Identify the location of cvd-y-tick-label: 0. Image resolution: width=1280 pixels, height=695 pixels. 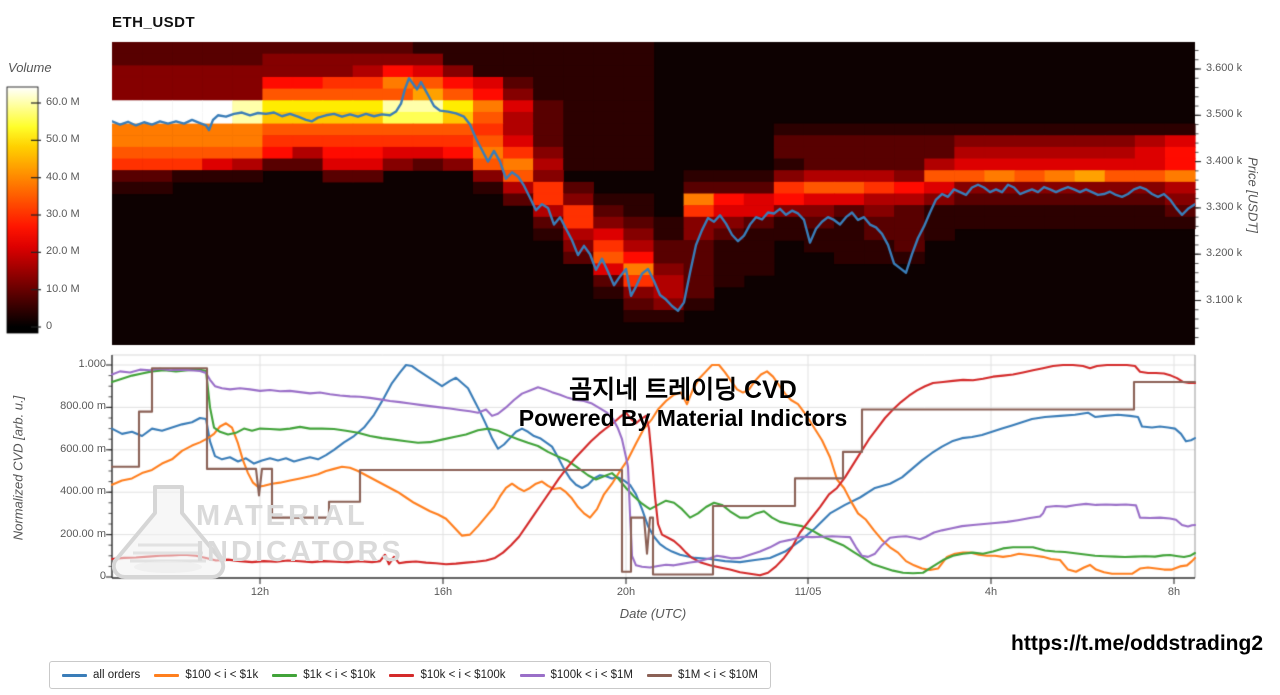
(102, 576).